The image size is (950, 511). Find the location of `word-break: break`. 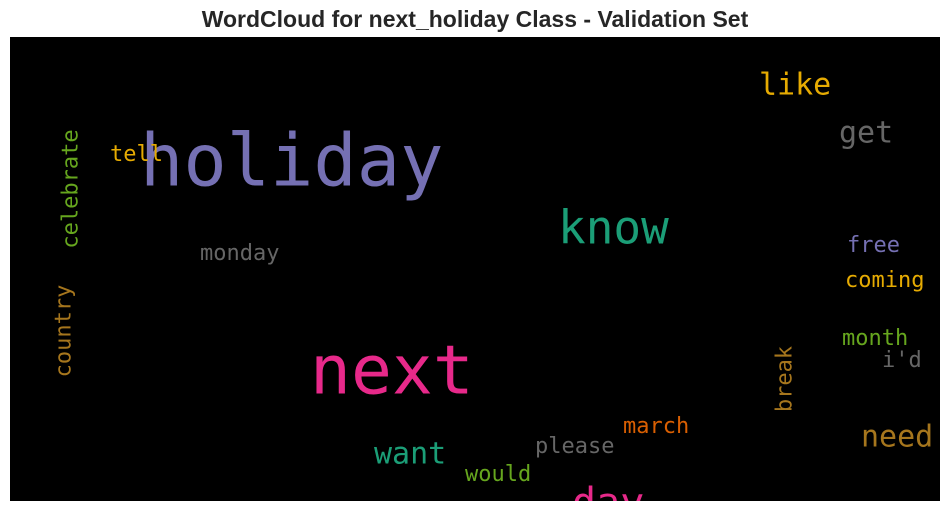

word-break: break is located at coordinates (785, 379).